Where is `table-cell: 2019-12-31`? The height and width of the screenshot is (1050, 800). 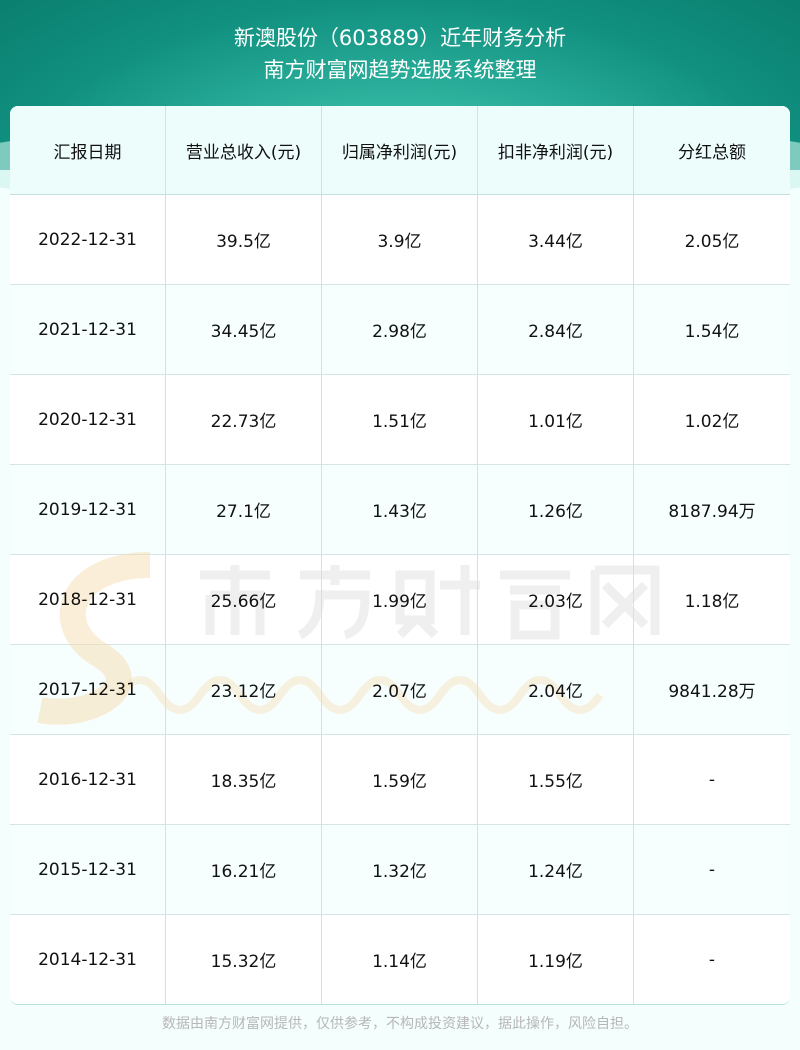
table-cell: 2019-12-31 is located at coordinates (88, 509).